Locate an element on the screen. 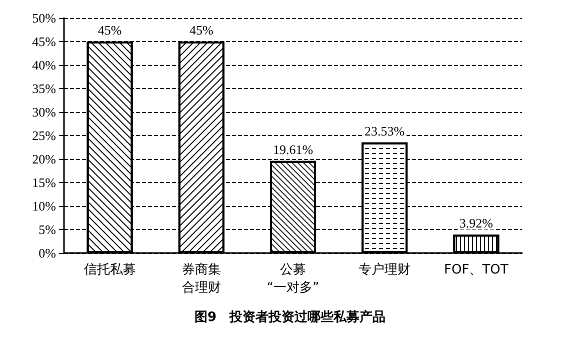 This screenshot has height=341, width=580. y-tick-label: 15% is located at coordinates (44, 182).